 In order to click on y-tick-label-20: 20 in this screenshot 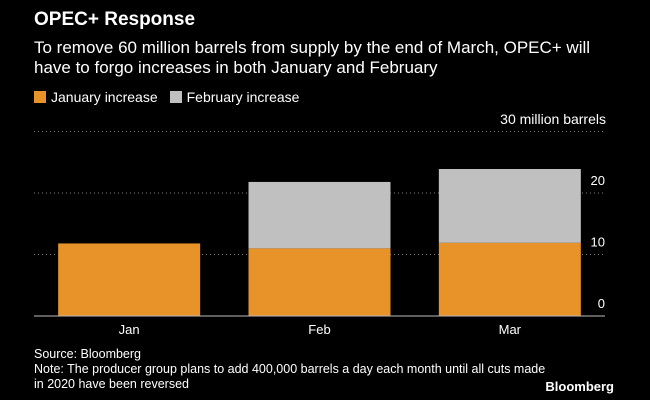, I will do `click(598, 180)`.